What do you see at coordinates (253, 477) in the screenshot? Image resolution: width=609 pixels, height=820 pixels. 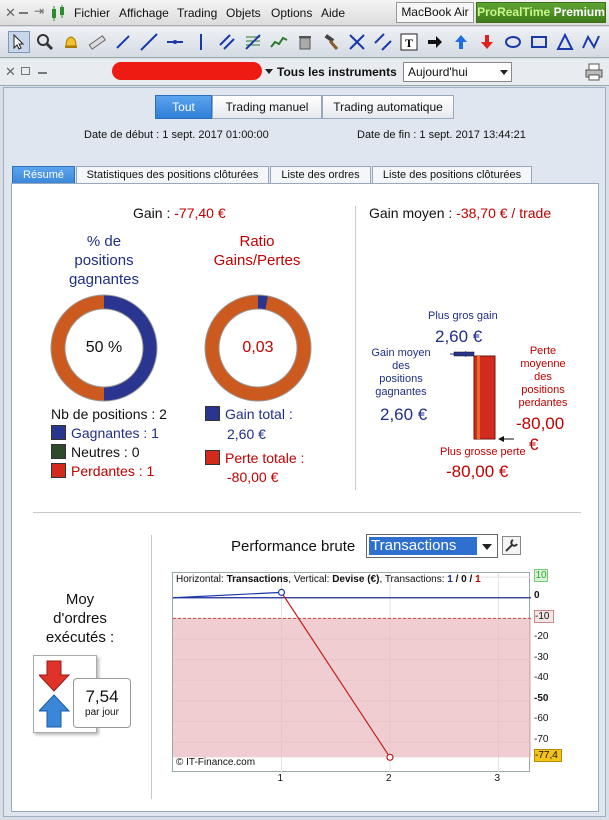 I see `perte-totale-value: -80,00 €` at bounding box center [253, 477].